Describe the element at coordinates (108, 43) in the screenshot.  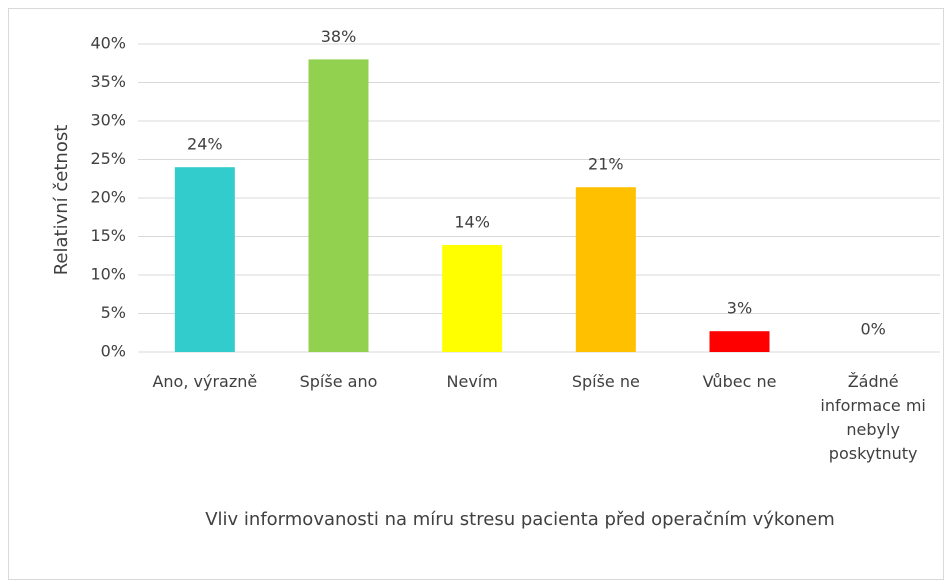
I see `y-tick-label: 40%` at that location.